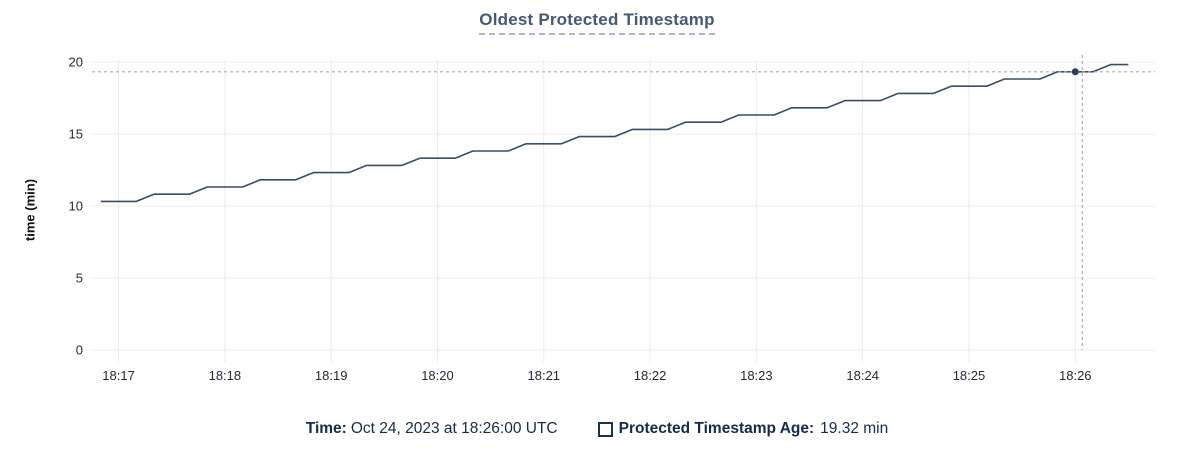  What do you see at coordinates (76, 206) in the screenshot?
I see `y-tick-label: 10` at bounding box center [76, 206].